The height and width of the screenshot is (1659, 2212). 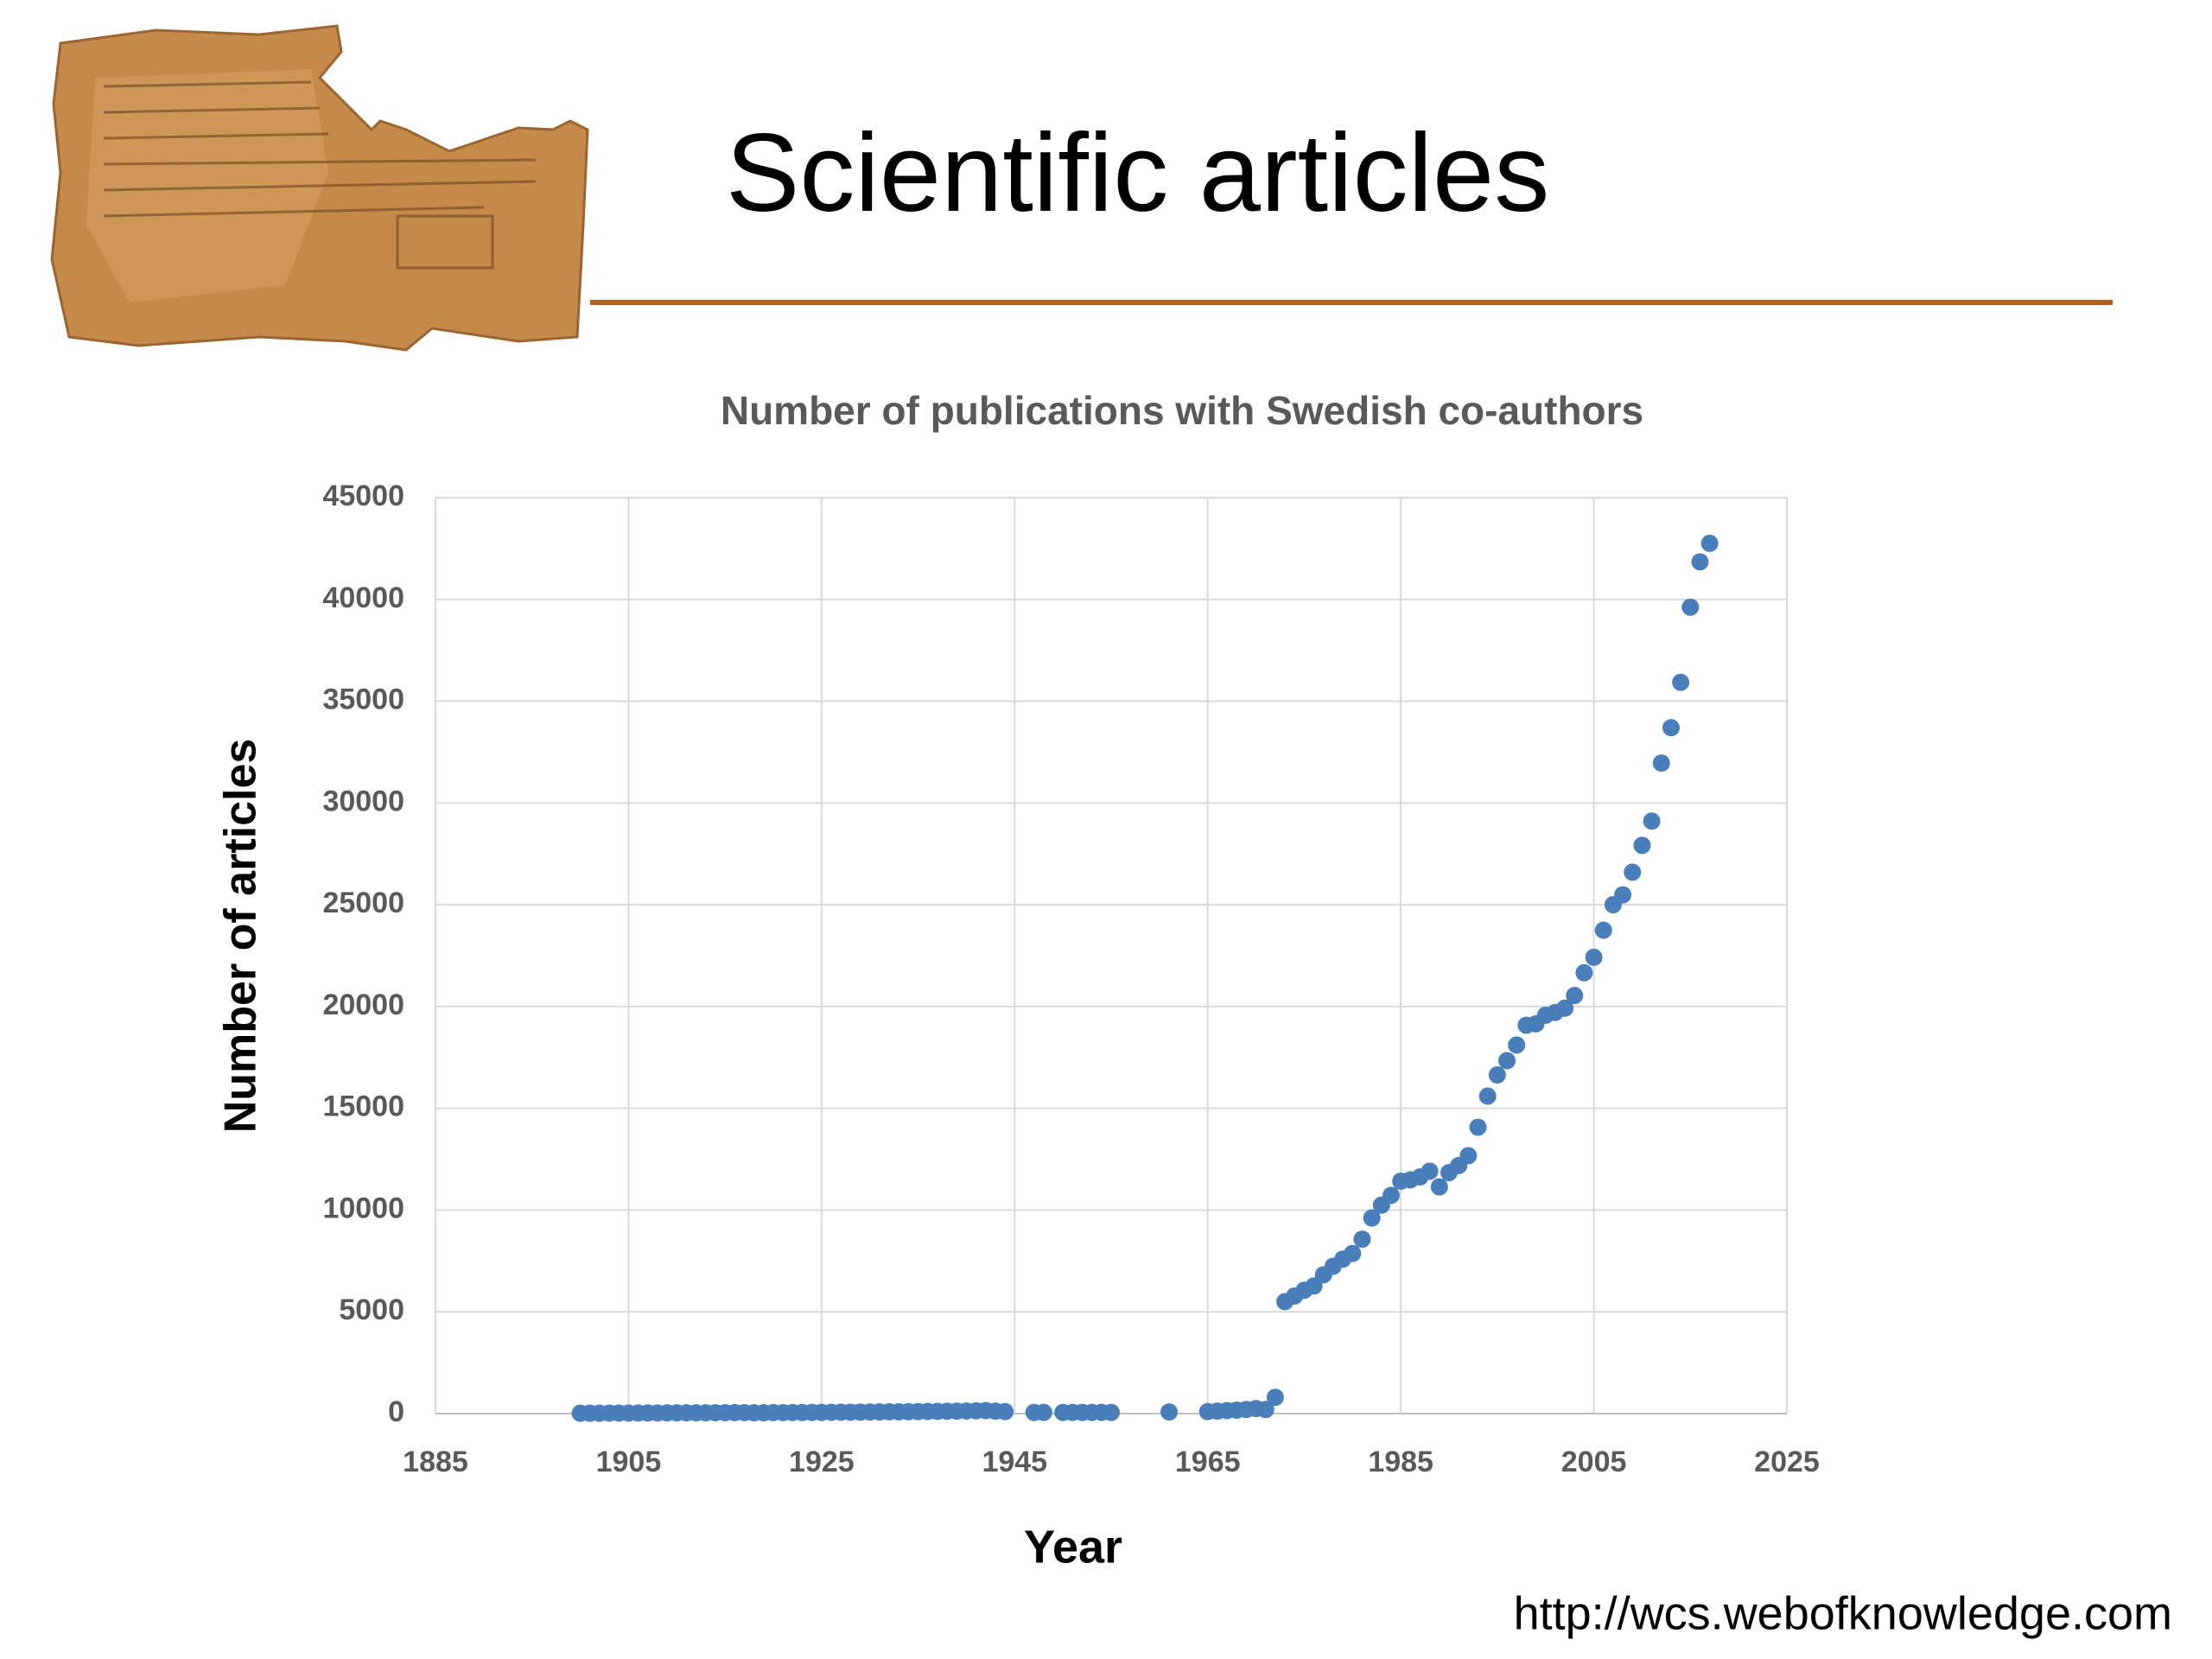 I want to click on x-tick-label: 1965, so click(x=1208, y=1462).